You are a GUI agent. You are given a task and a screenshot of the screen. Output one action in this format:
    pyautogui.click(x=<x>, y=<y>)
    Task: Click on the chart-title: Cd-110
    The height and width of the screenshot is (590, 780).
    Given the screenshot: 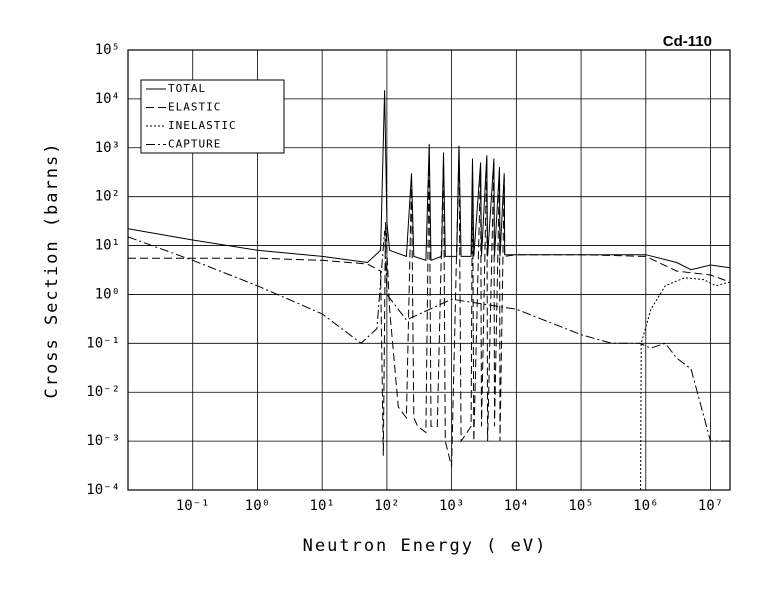 What is the action you would take?
    pyautogui.click(x=687, y=41)
    